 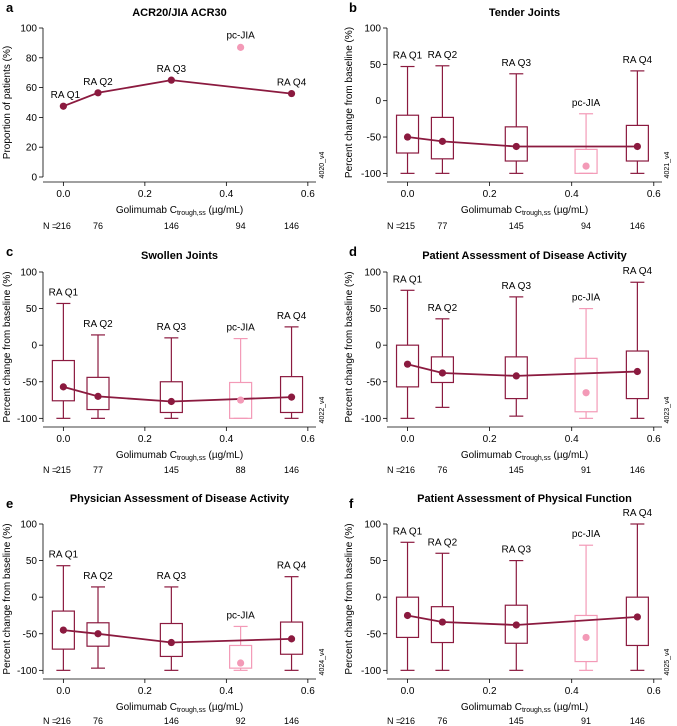 What do you see at coordinates (524, 13) in the screenshot?
I see `panel-title: Tender Joints` at bounding box center [524, 13].